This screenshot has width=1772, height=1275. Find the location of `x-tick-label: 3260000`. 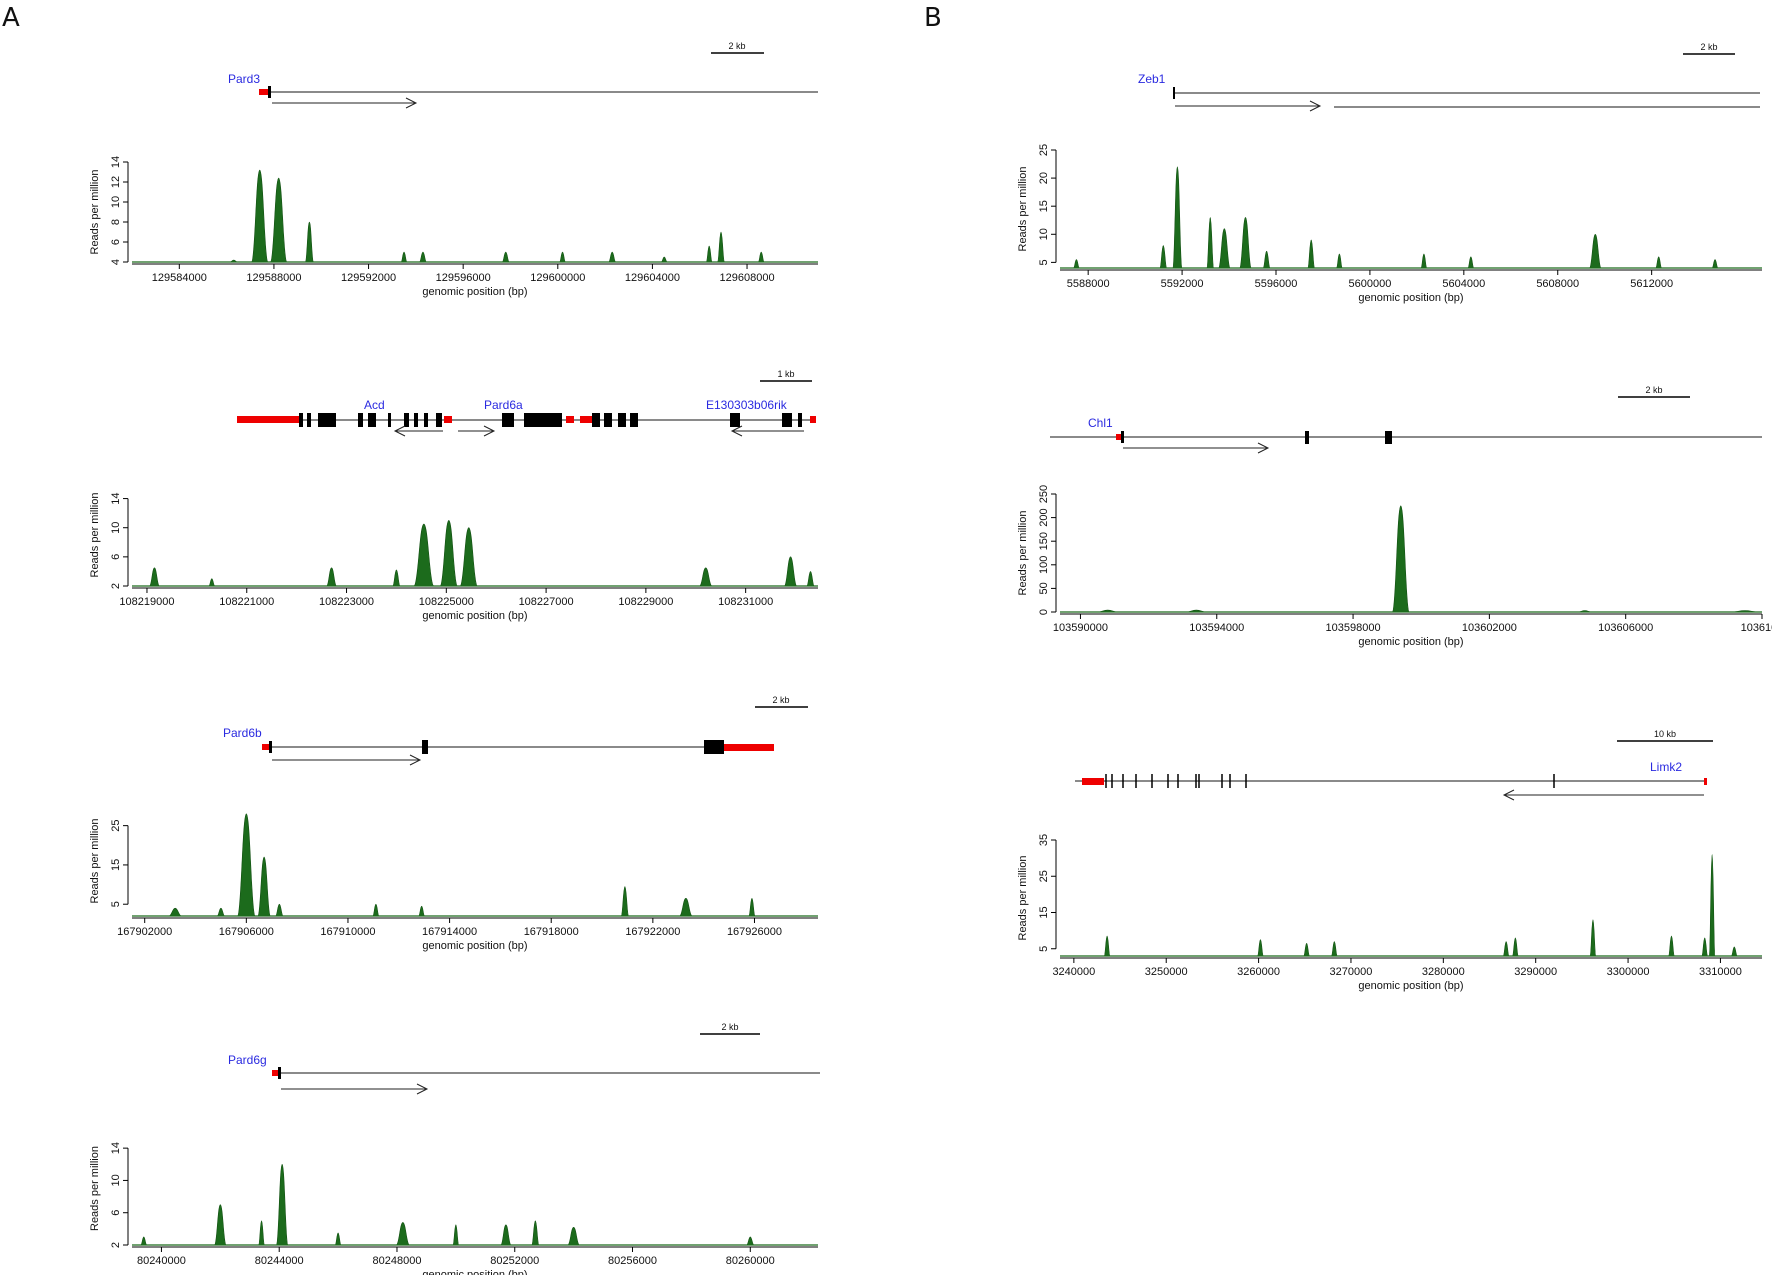

x-tick-label: 3260000 is located at coordinates (1258, 972).